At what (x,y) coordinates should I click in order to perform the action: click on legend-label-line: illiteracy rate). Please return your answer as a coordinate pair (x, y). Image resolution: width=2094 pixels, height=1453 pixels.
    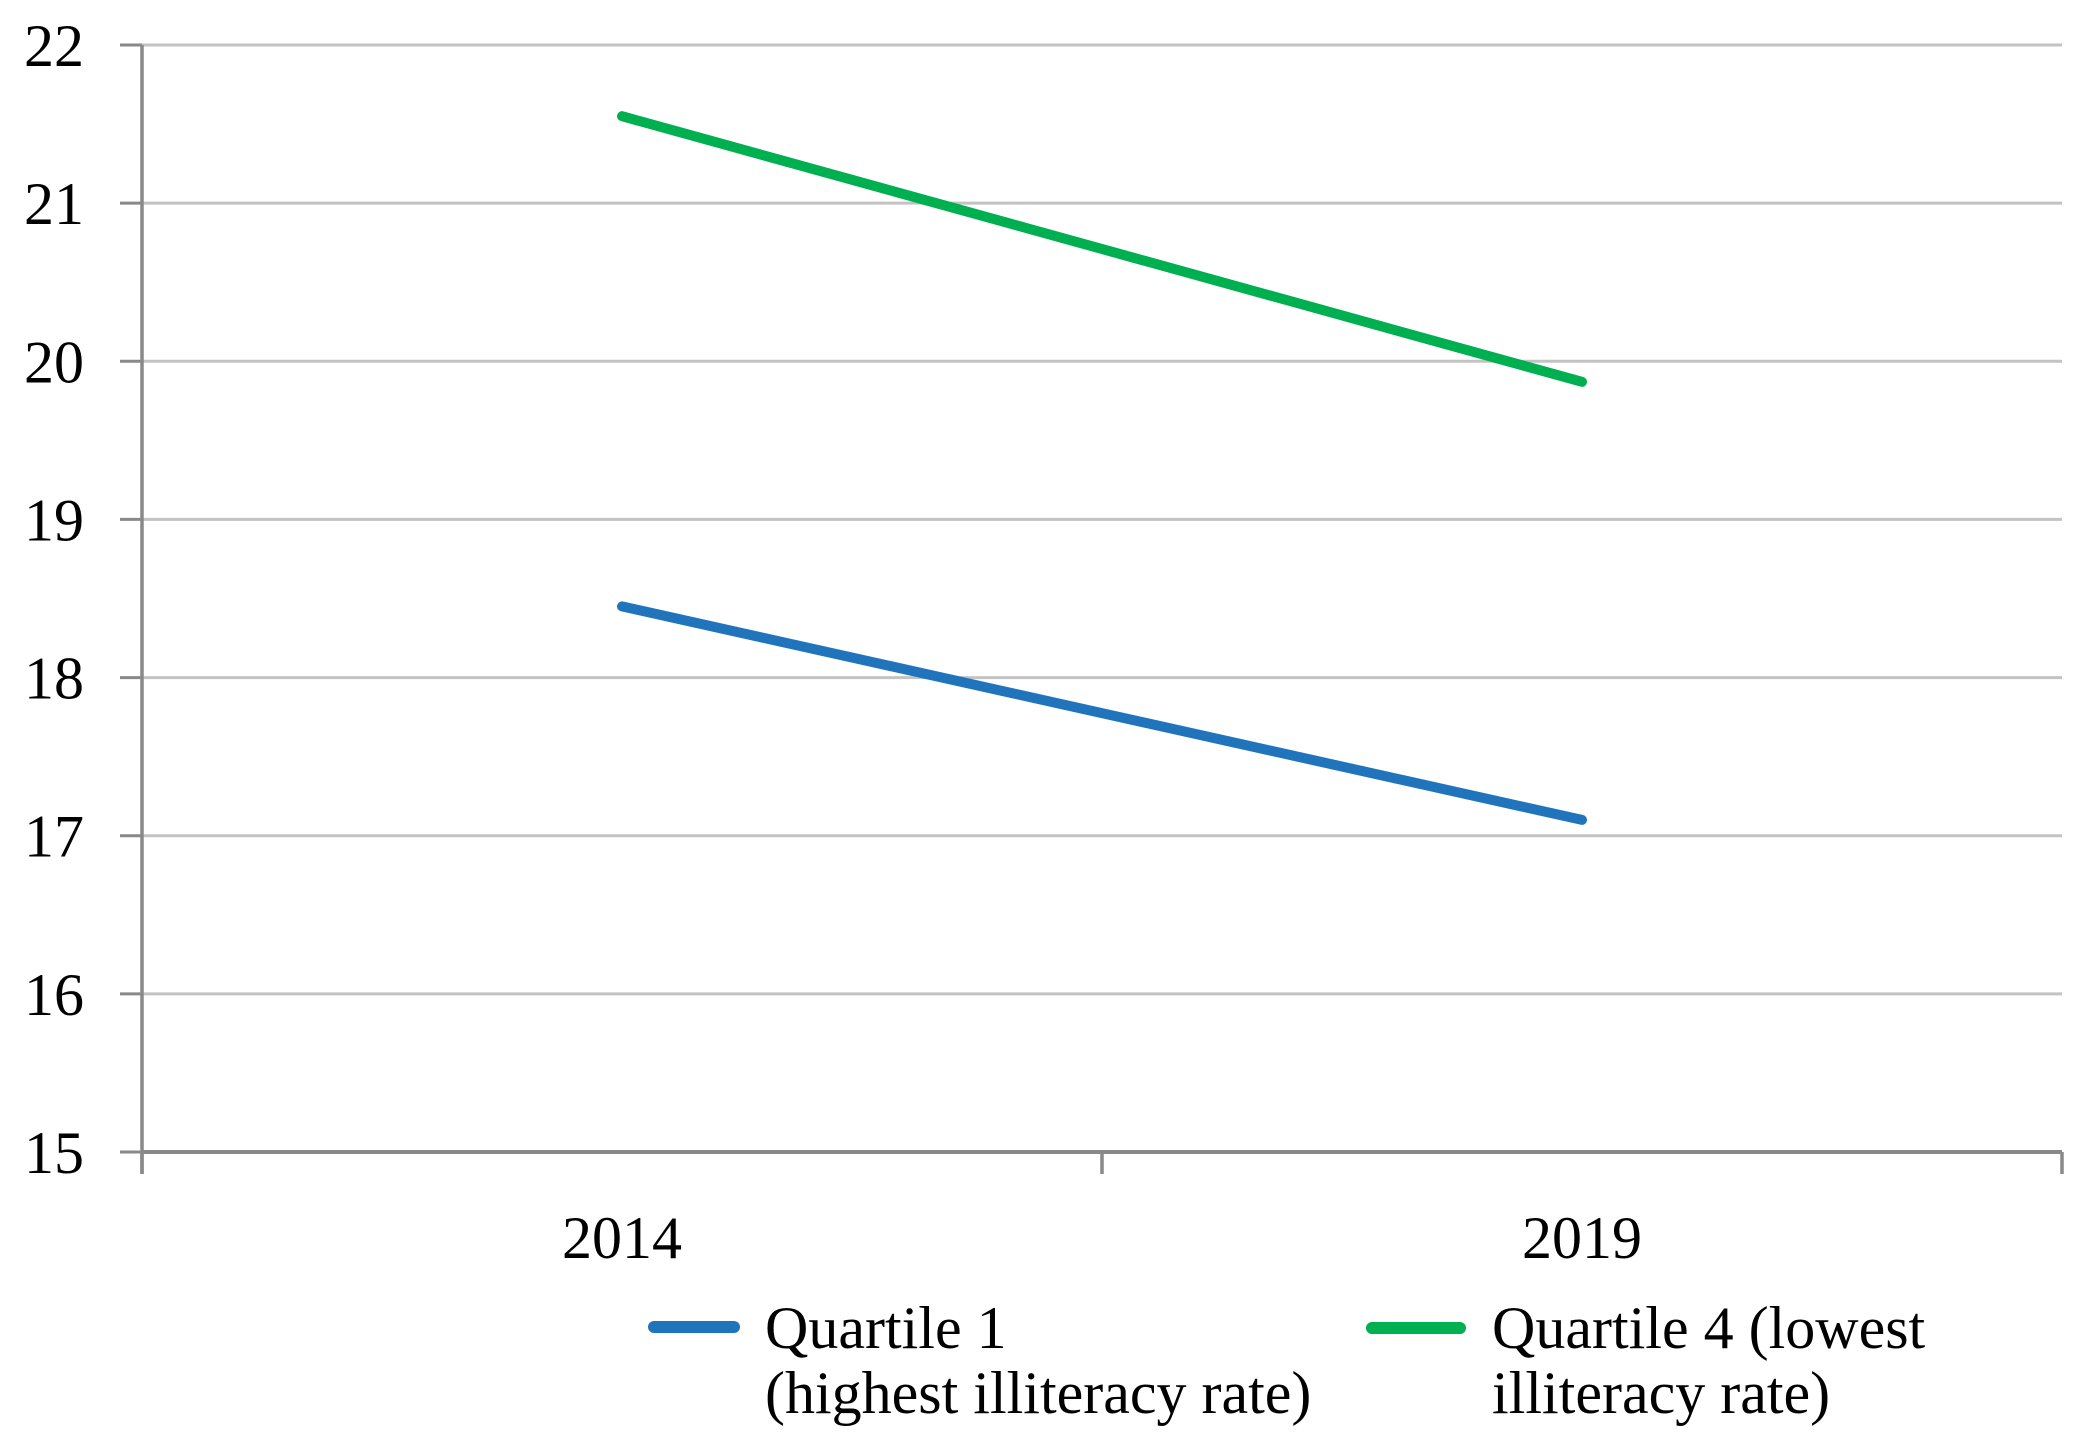
    Looking at the image, I should click on (1661, 1393).